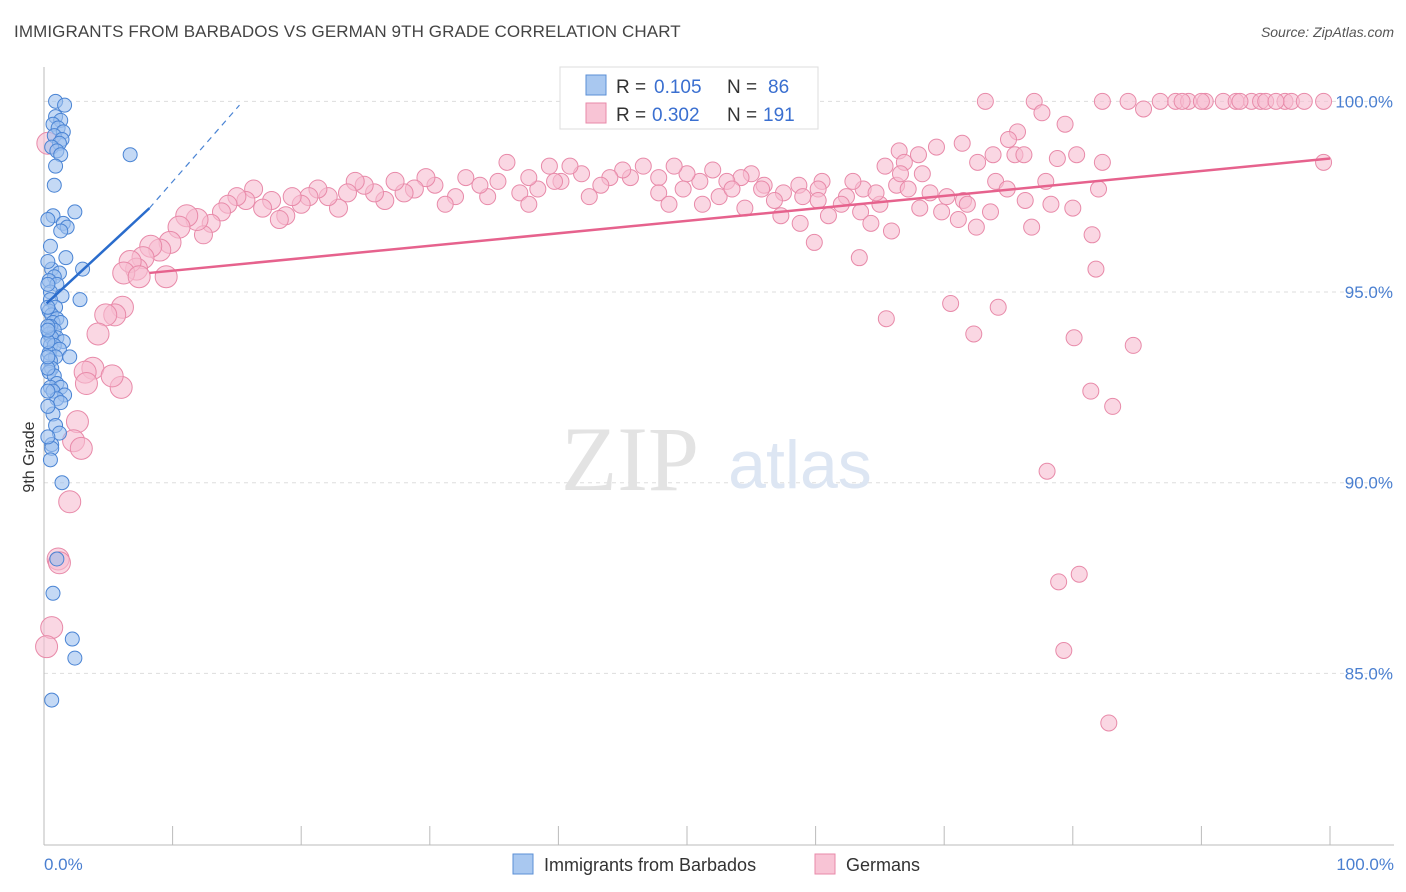 This screenshot has width=1406, height=892. What do you see at coordinates (778, 87) in the screenshot?
I see `legend-n-value-1: 86` at bounding box center [778, 87].